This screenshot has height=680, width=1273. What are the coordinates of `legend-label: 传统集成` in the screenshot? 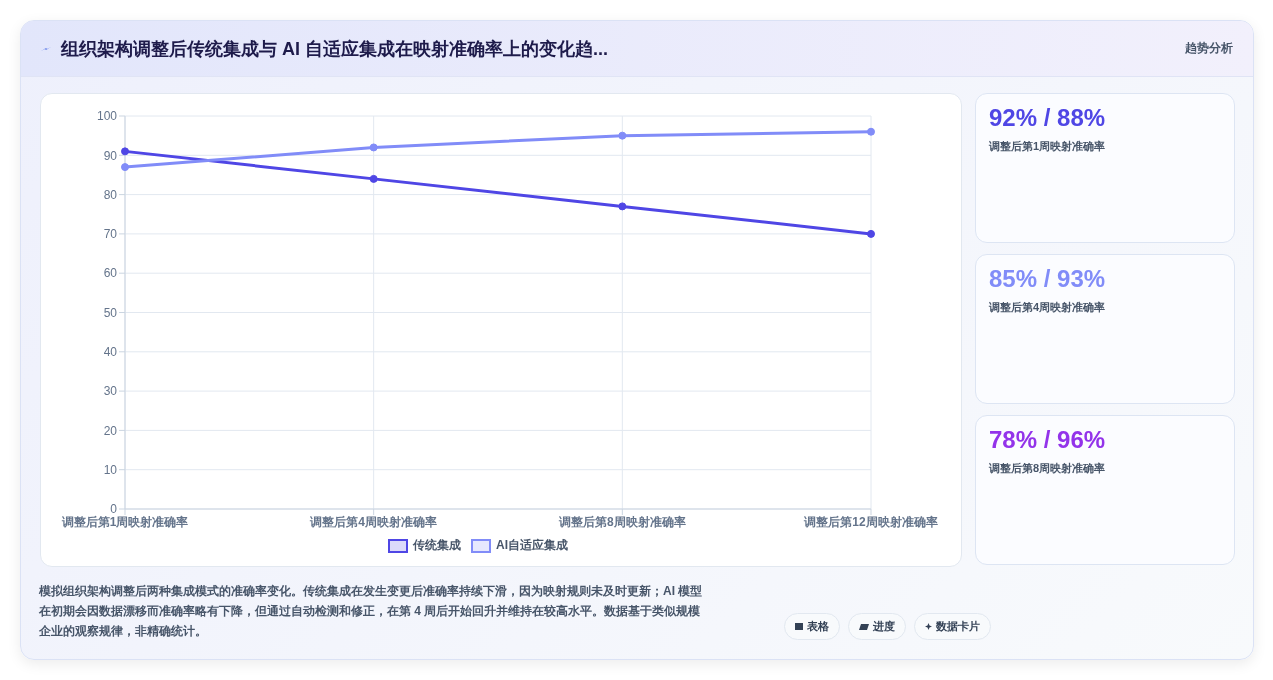 It's located at (437, 545).